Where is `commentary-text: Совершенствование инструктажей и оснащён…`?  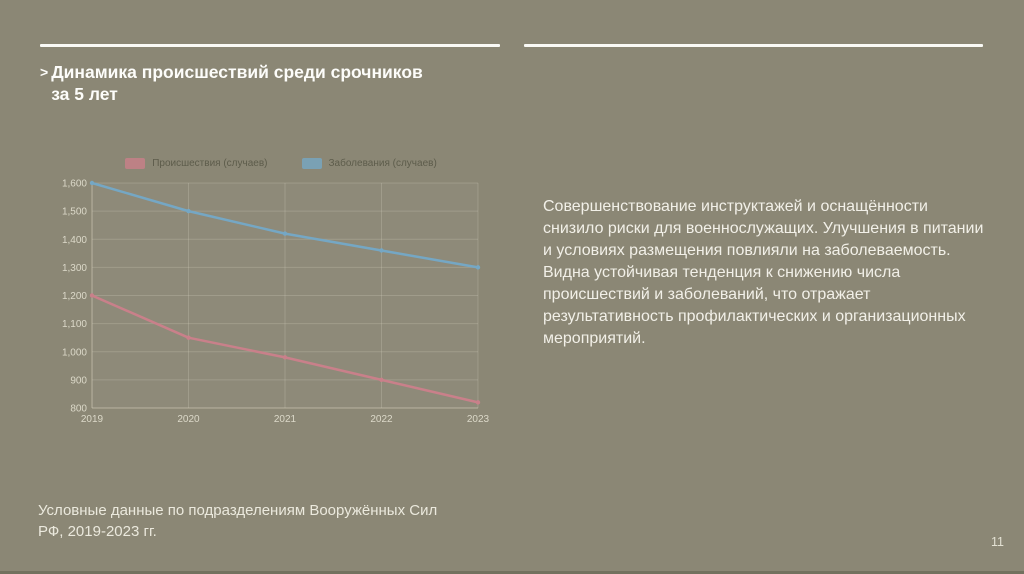 commentary-text: Совершенствование инструктажей и оснащён… is located at coordinates (764, 273).